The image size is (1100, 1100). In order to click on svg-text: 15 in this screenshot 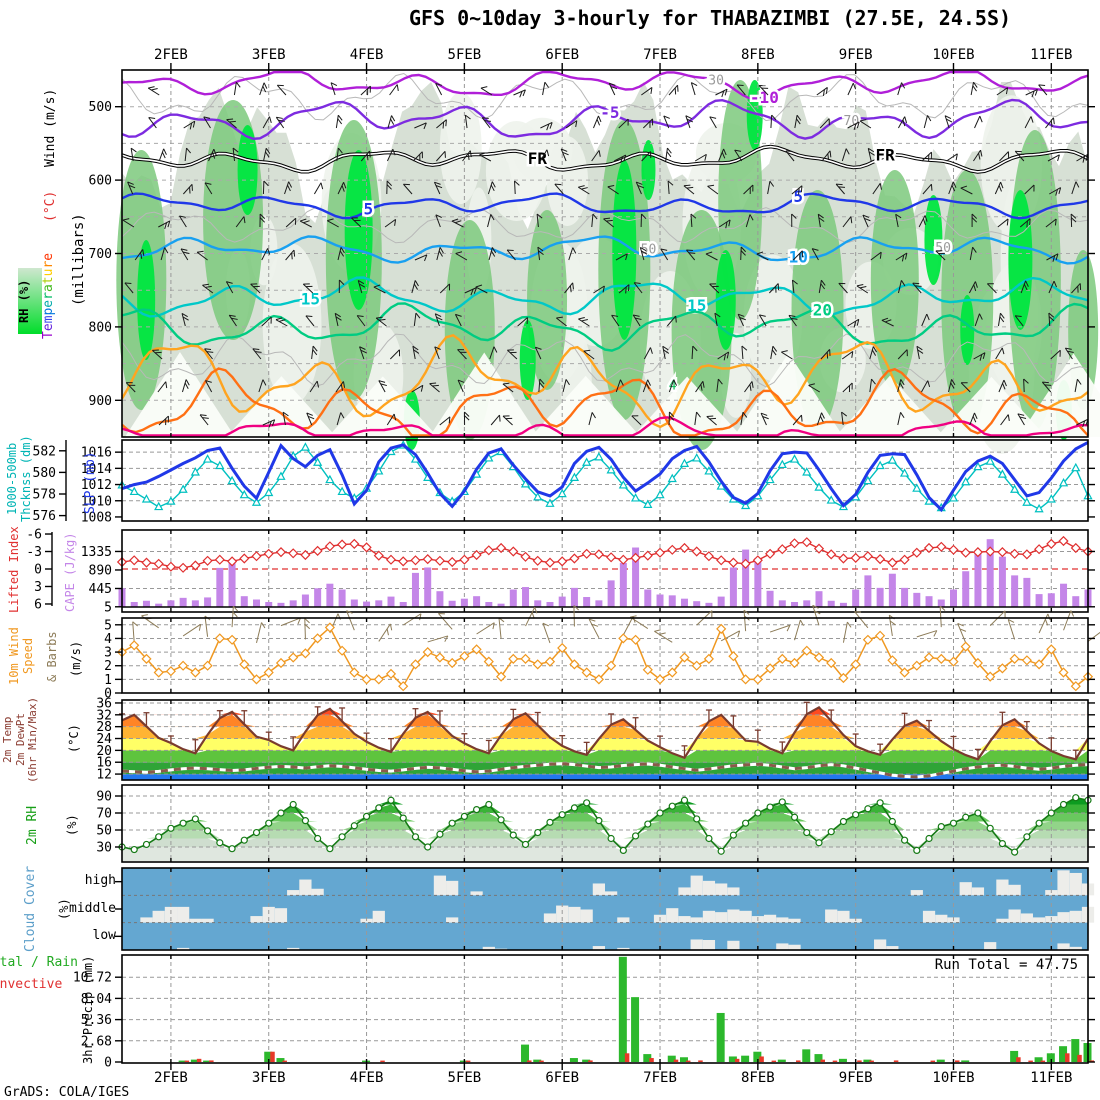, I will do `click(310, 298)`.